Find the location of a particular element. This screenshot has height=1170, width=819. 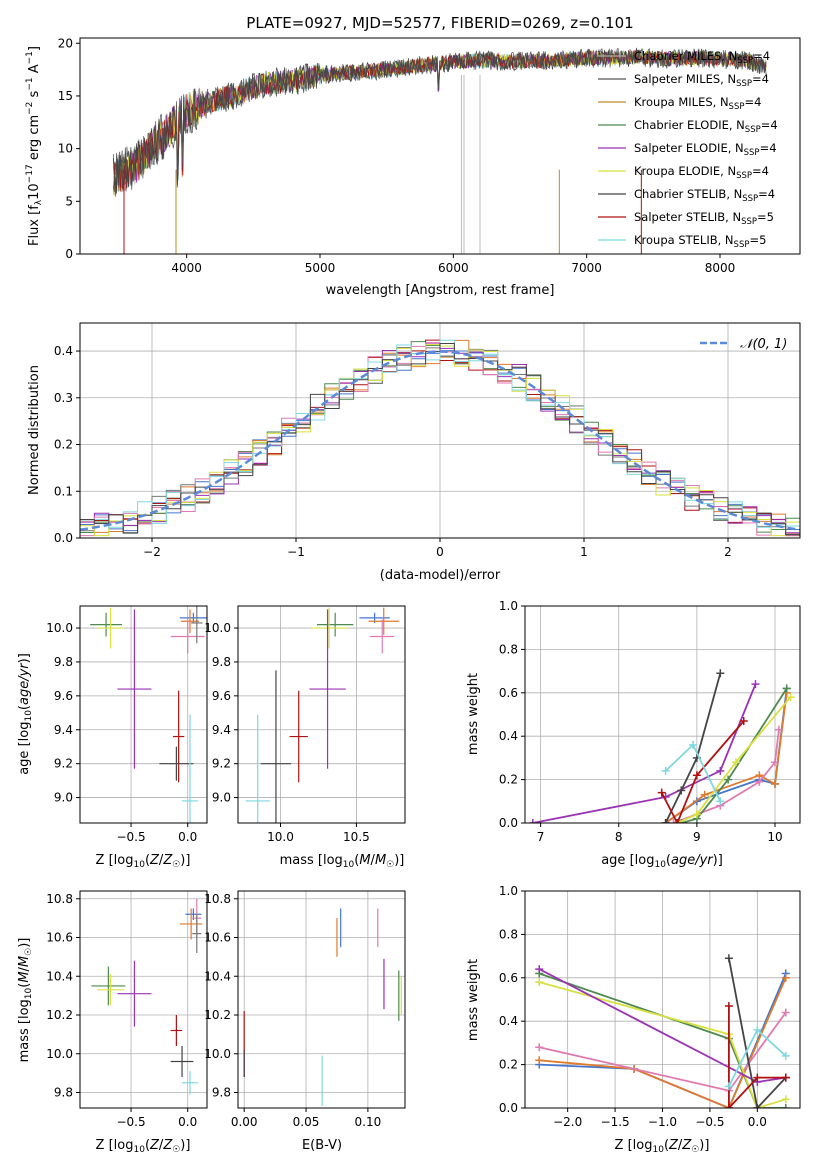

age_vs_mass-plot is located at coordinates (322, 715).